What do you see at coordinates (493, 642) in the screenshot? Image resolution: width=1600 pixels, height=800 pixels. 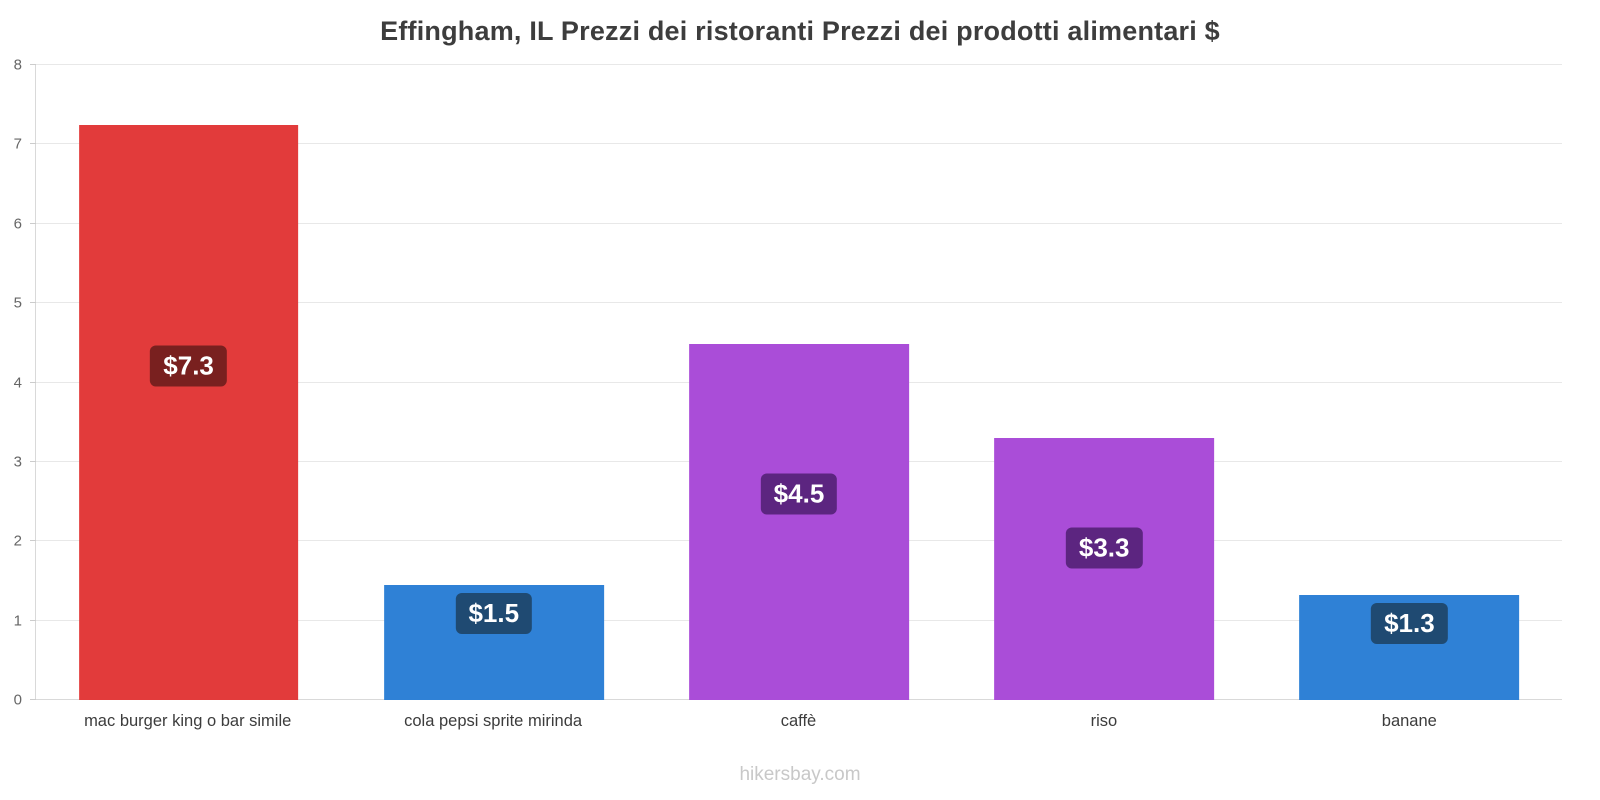 I see `bar-cola-pepsi-sprite-mirinda: $1.5` at bounding box center [493, 642].